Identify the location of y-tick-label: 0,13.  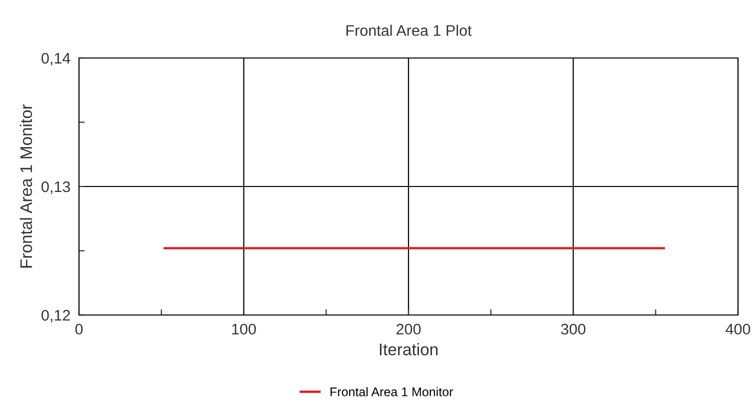
(56, 187).